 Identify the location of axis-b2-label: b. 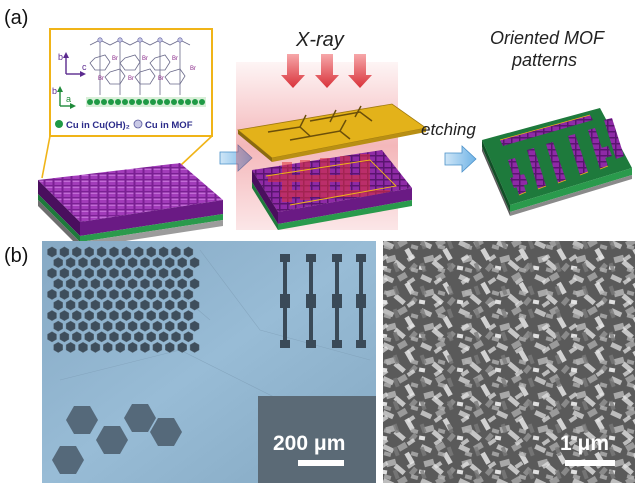
(54, 91).